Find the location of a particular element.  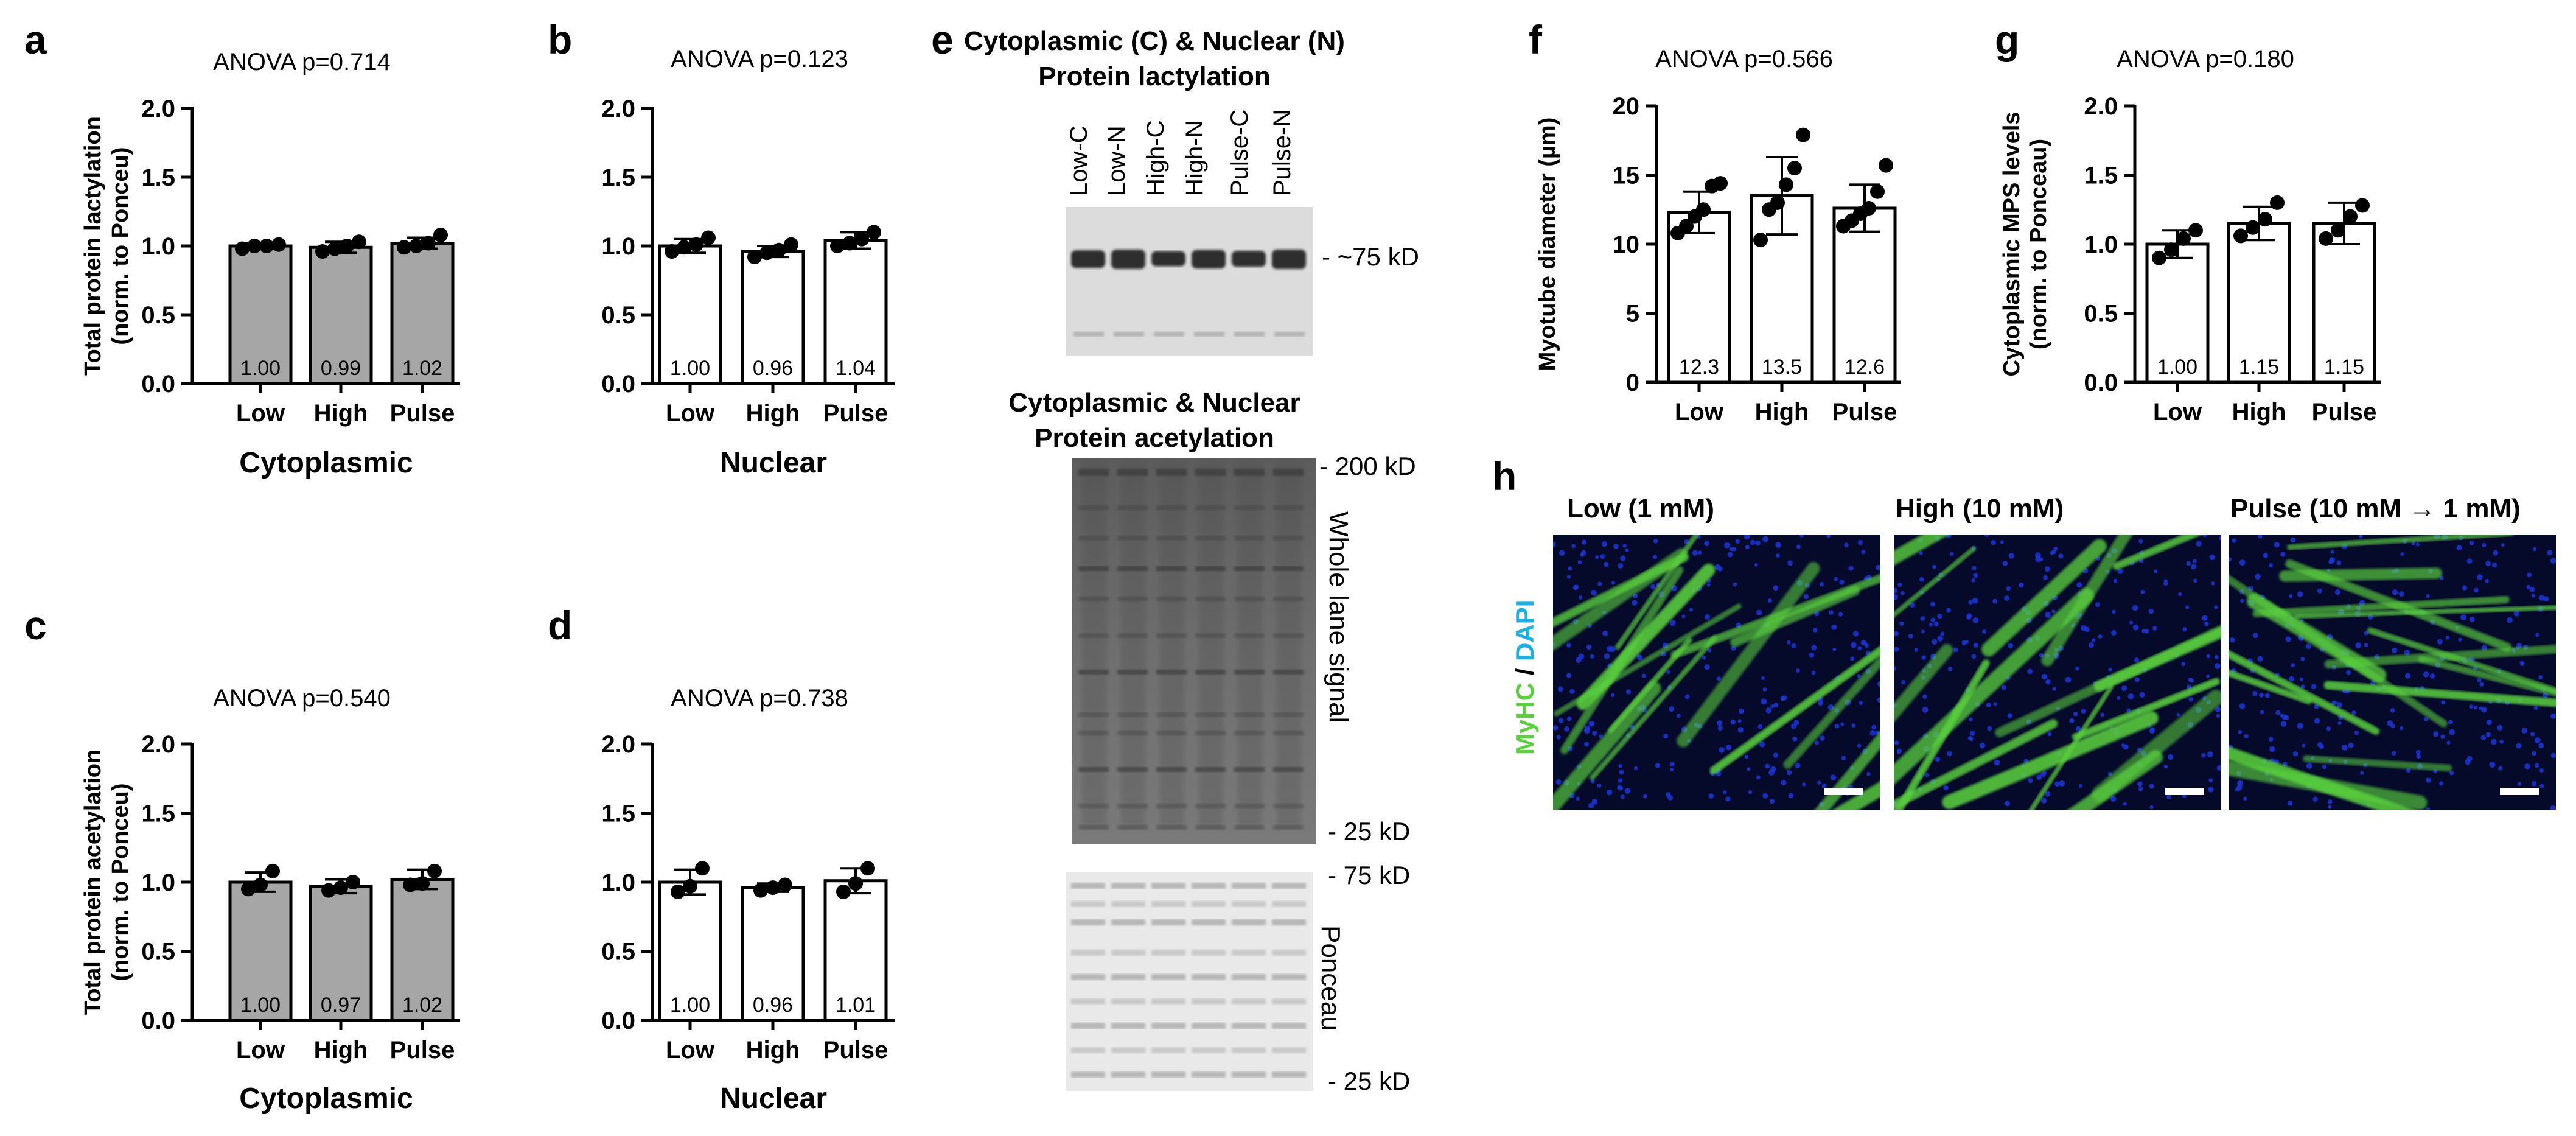

lane-label: Low-N is located at coordinates (1116, 160).